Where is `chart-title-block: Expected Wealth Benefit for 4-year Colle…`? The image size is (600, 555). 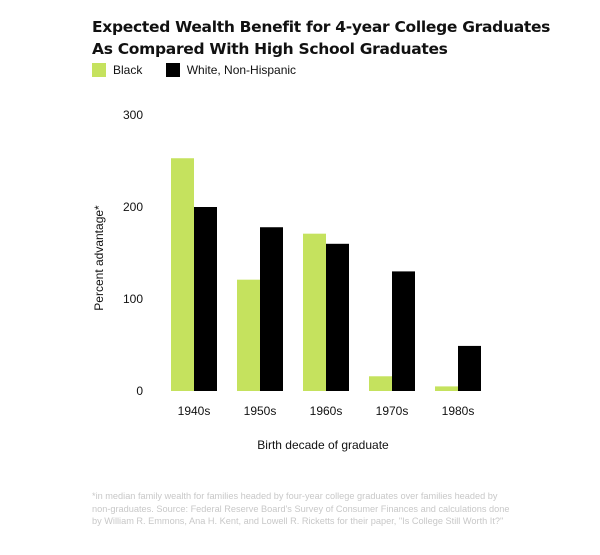 chart-title-block: Expected Wealth Benefit for 4-year Colle… is located at coordinates (332, 38).